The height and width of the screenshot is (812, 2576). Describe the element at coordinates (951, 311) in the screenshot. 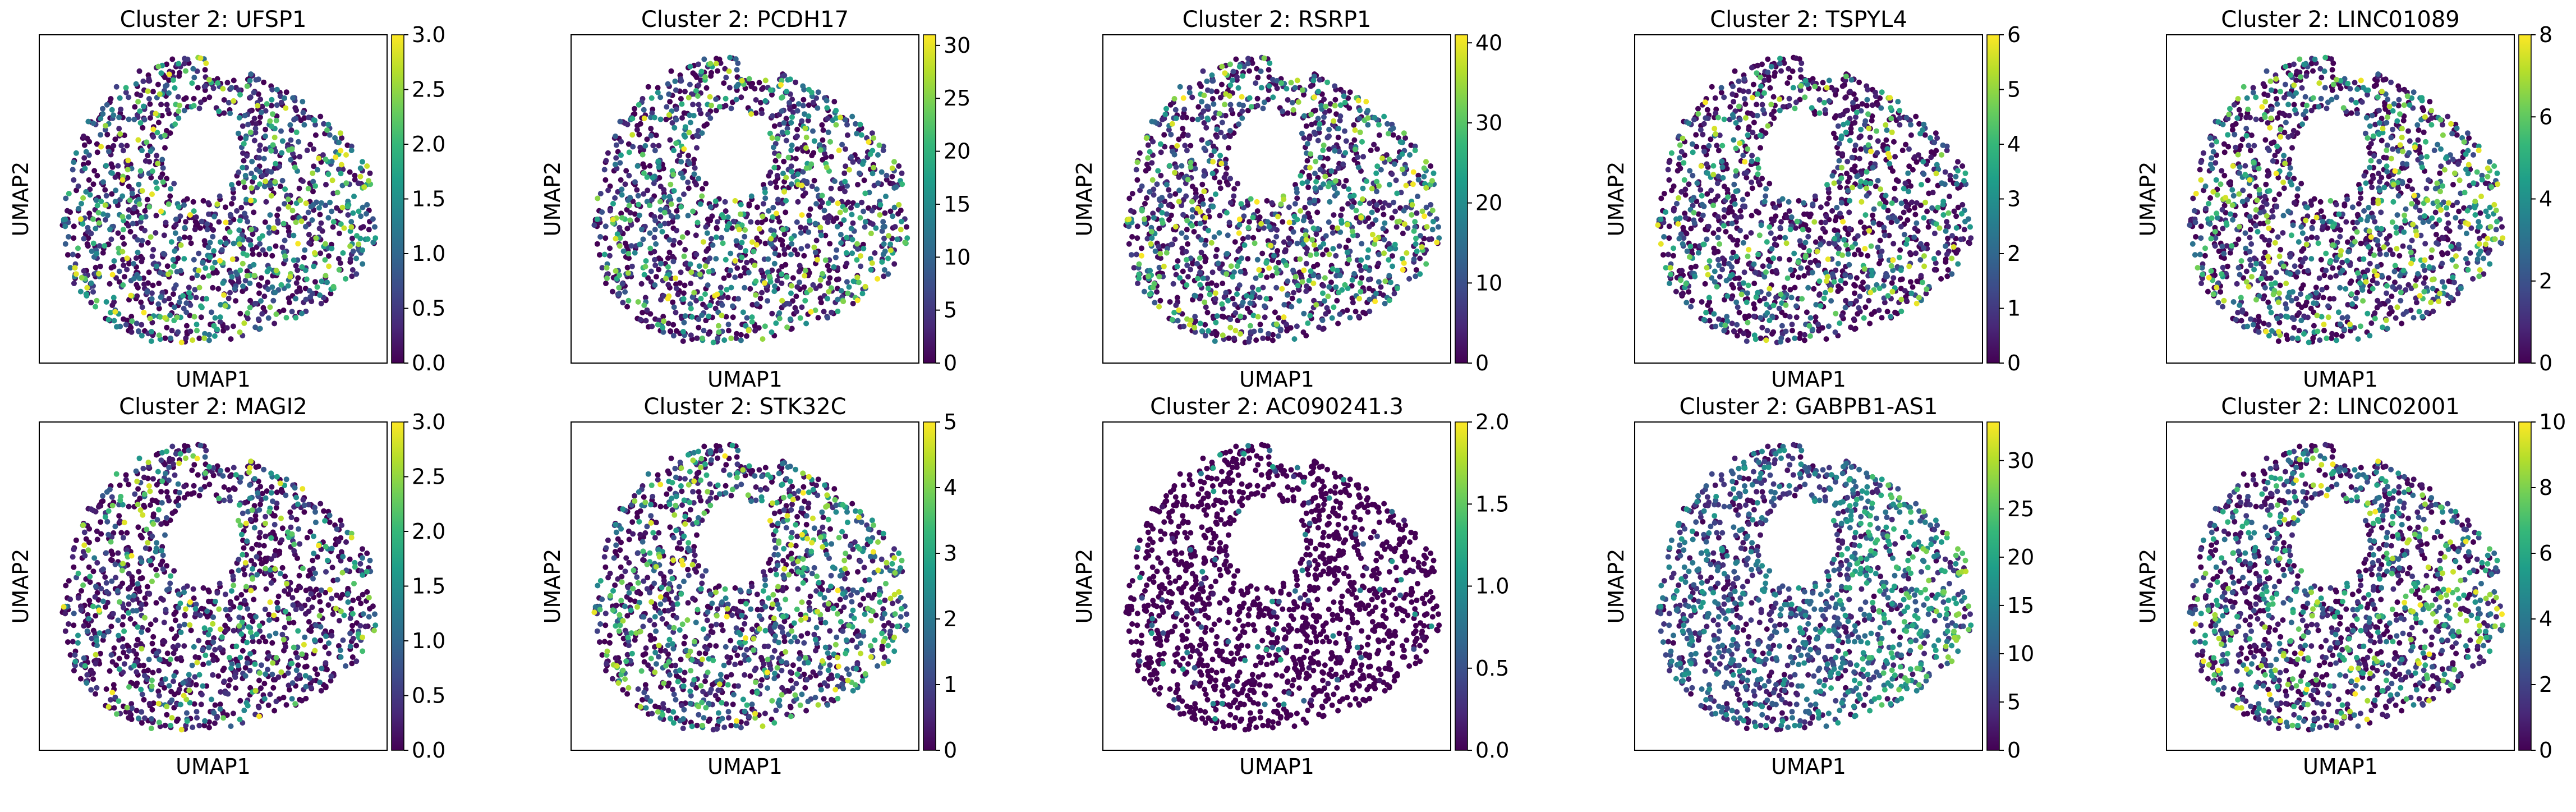

I see `colorbar-tick-label: 5` at that location.